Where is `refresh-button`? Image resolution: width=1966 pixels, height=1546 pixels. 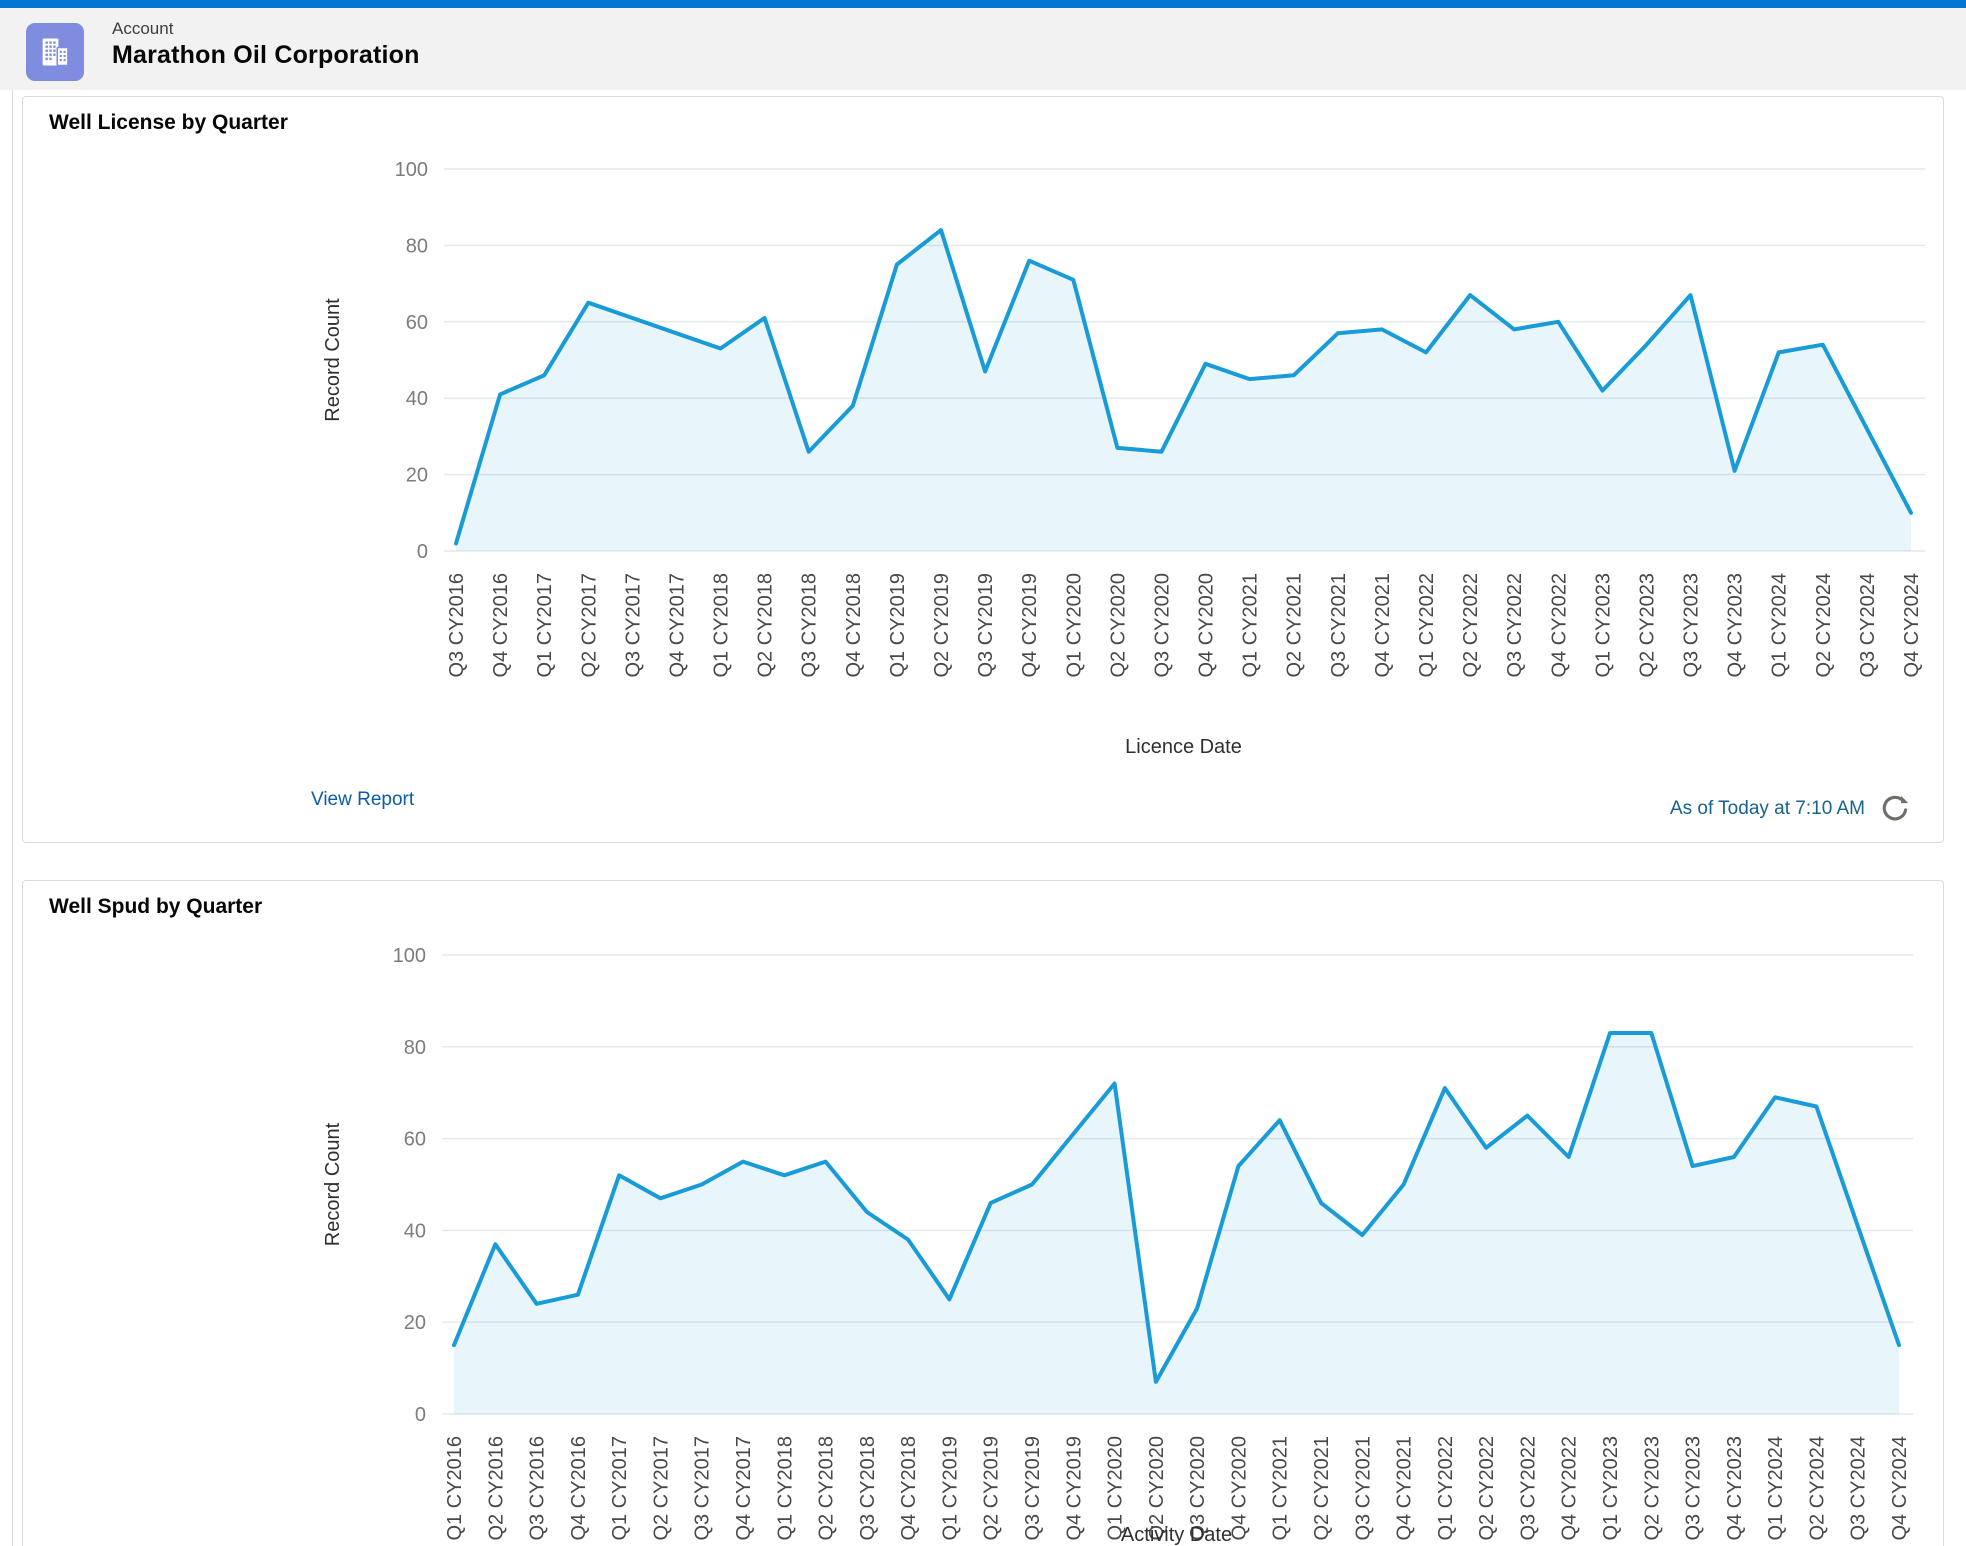 refresh-button is located at coordinates (1895, 809).